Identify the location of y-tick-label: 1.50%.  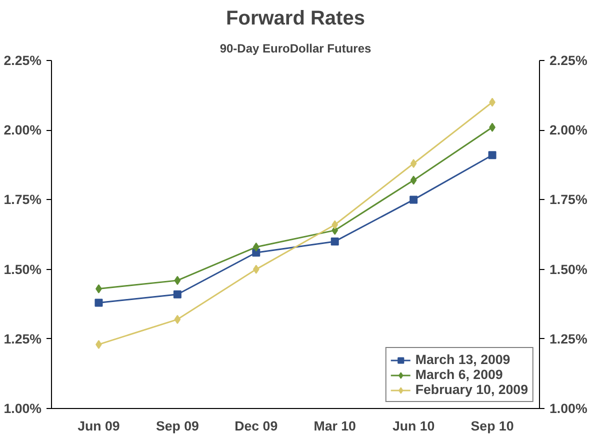
(23, 269).